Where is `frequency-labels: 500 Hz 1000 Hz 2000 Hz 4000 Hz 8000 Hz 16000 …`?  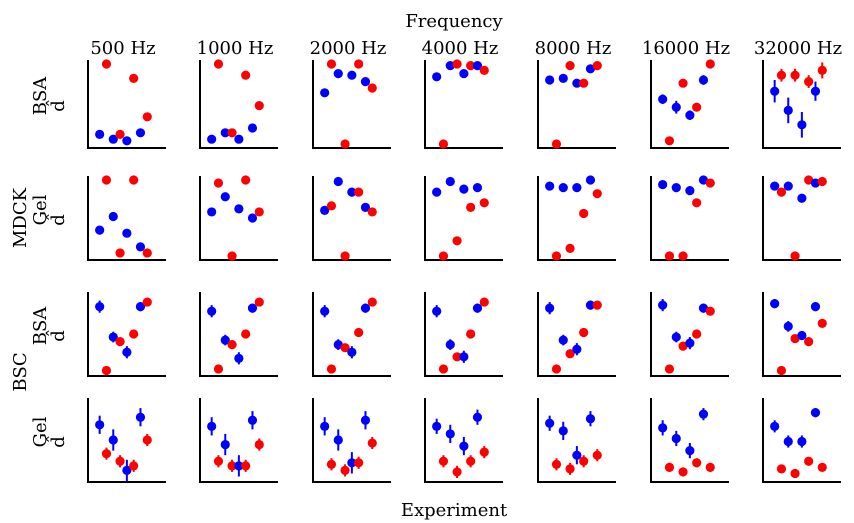
frequency-labels: 500 Hz 1000 Hz 2000 Hz 4000 Hz 8000 Hz 16000 … is located at coordinates (466, 48).